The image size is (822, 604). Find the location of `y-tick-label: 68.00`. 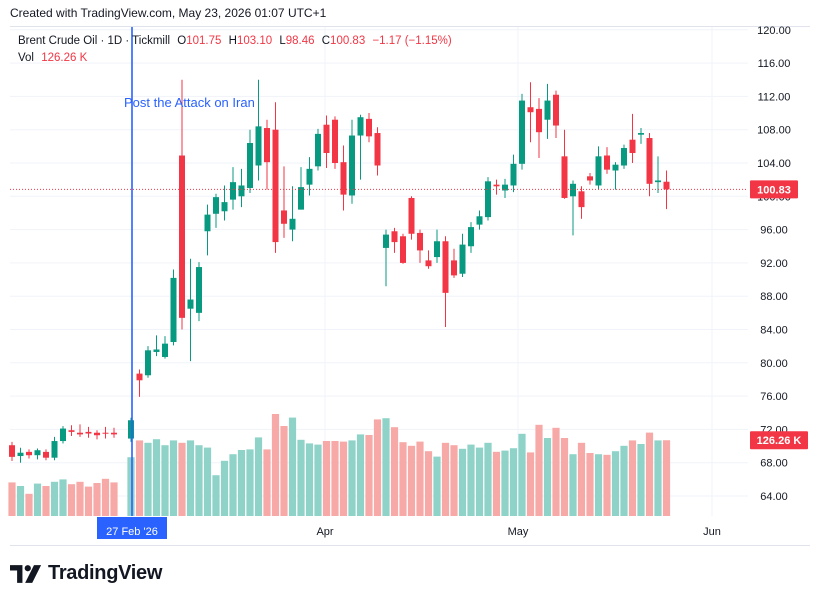

y-tick-label: 68.00 is located at coordinates (774, 464).